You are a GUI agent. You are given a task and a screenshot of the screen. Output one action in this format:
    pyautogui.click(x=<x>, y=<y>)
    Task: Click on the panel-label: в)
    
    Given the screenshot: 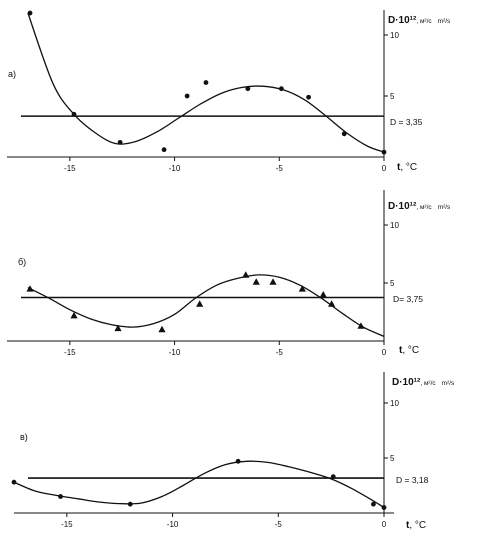 What is the action you would take?
    pyautogui.click(x=24, y=437)
    